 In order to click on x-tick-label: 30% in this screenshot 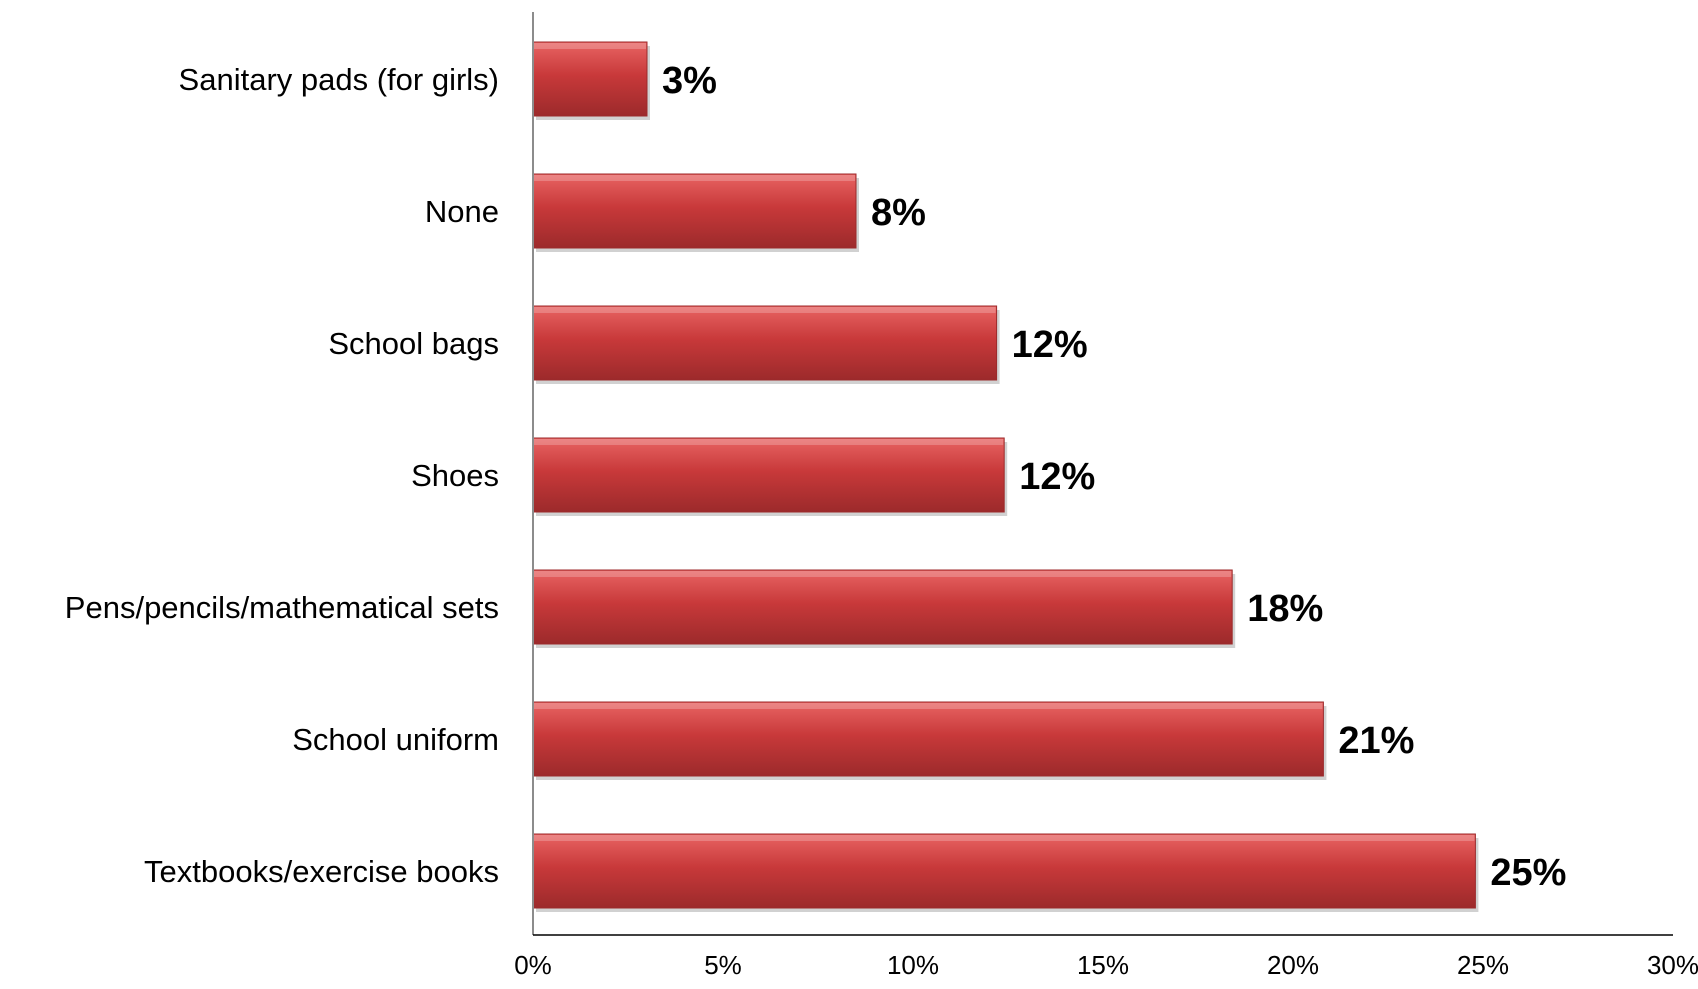, I will do `click(1672, 965)`.